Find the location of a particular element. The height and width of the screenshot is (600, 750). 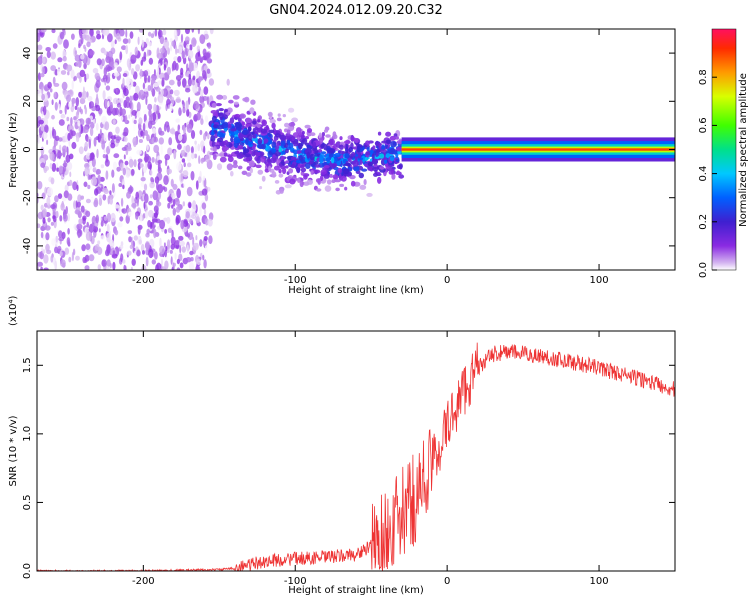

colorbar-tick-label: 0.8 is located at coordinates (703, 77).